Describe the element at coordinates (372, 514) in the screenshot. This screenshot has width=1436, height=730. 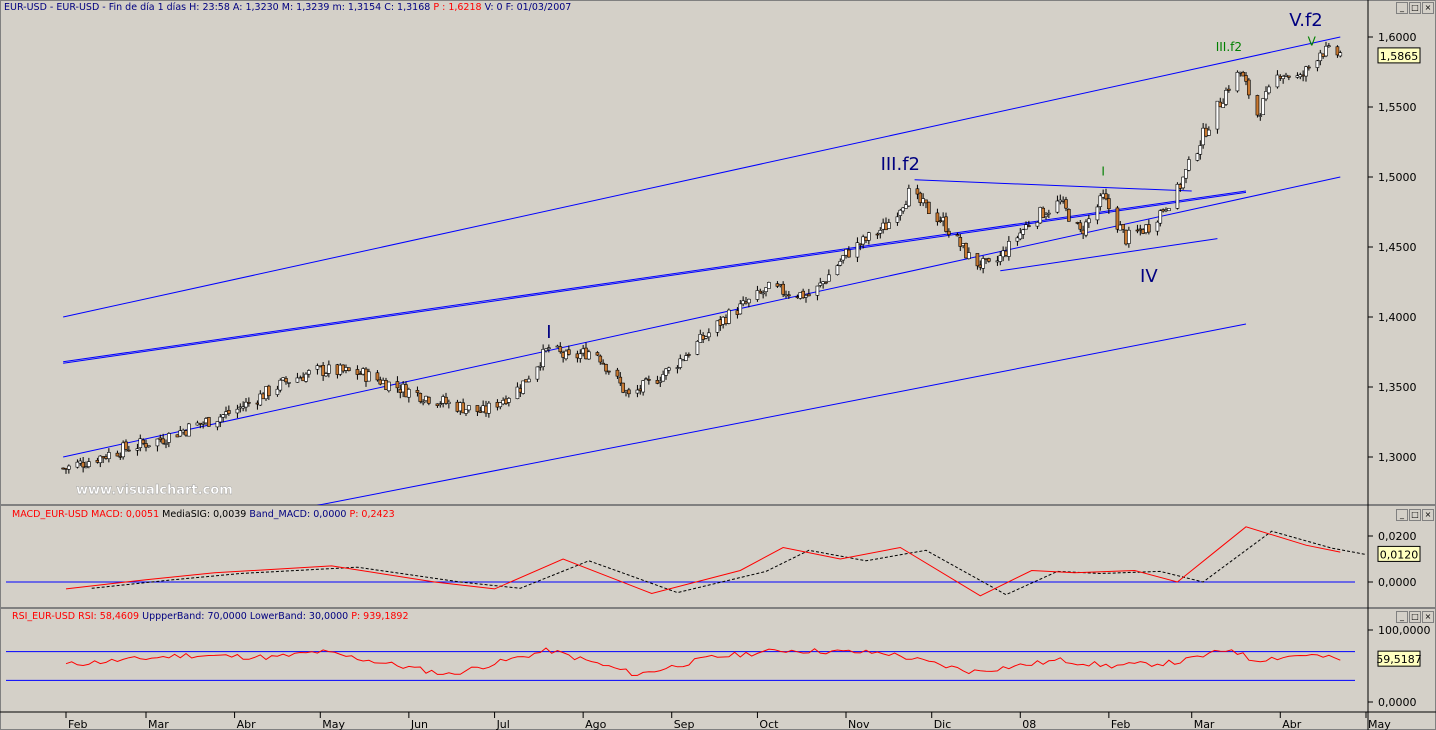
I see `macd-cursor: P: 0,2423` at that location.